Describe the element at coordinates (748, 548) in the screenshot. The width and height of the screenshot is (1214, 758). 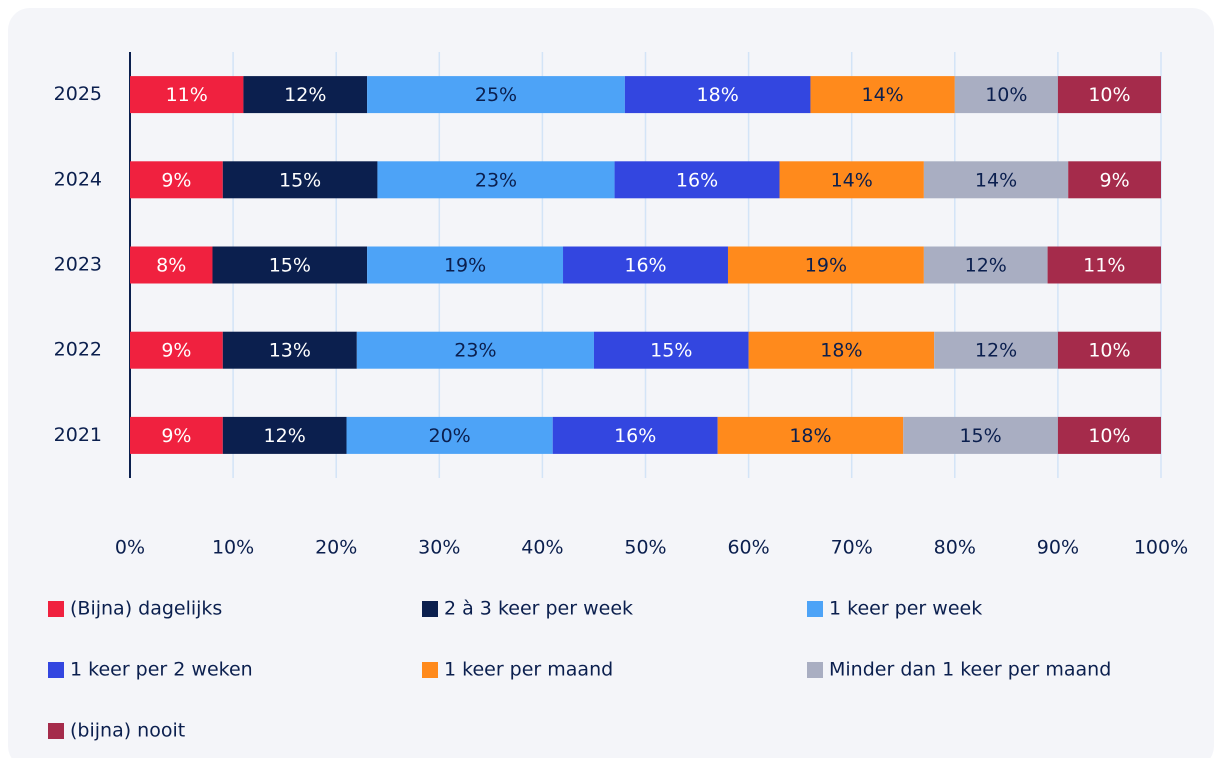
I see `x-tick-label: 60%` at that location.